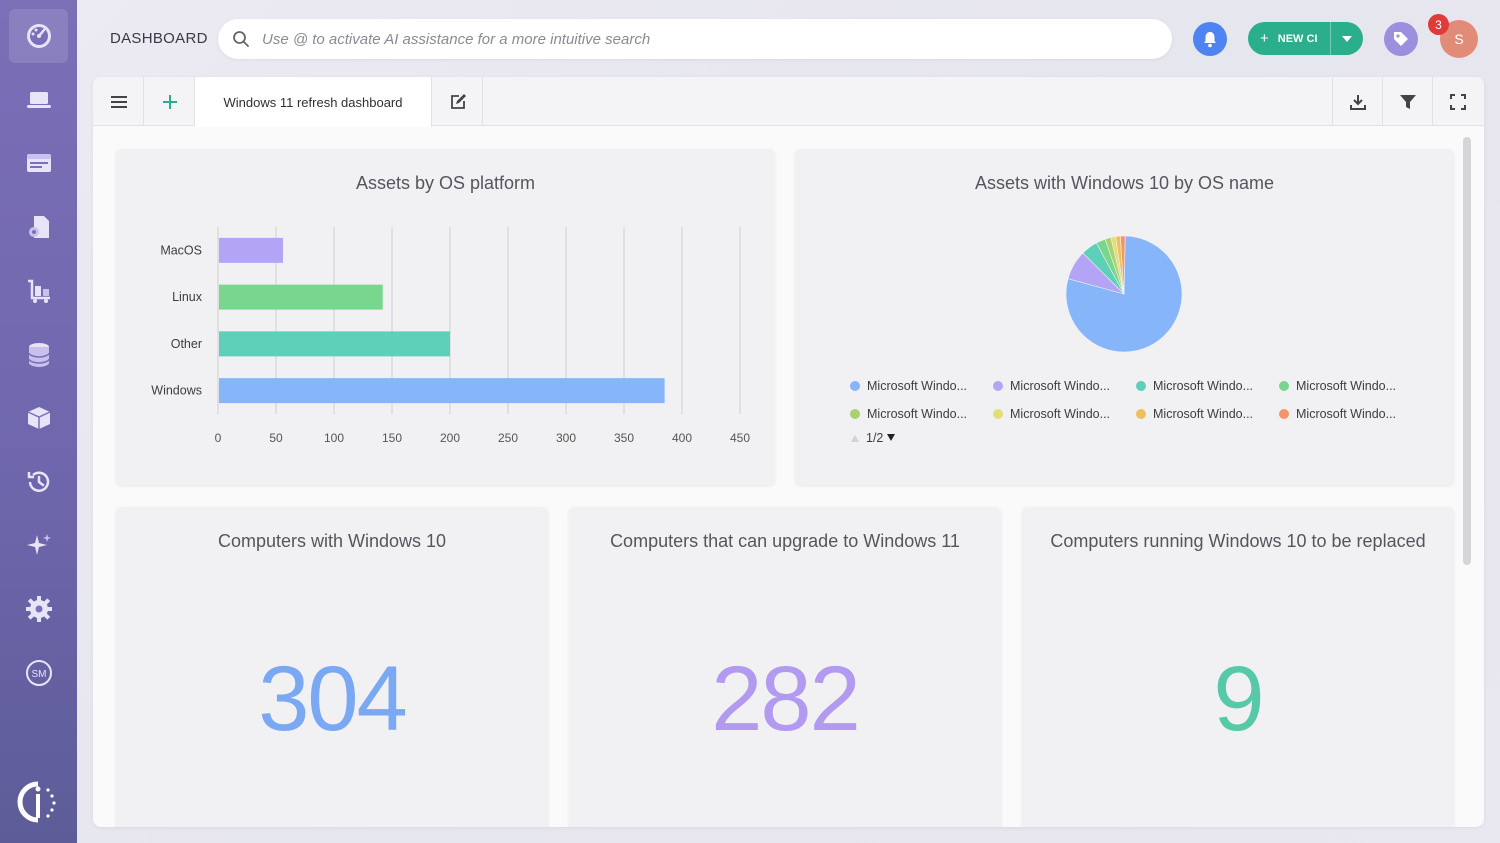 This screenshot has height=843, width=1500. I want to click on kpi-value: 282, so click(786, 699).